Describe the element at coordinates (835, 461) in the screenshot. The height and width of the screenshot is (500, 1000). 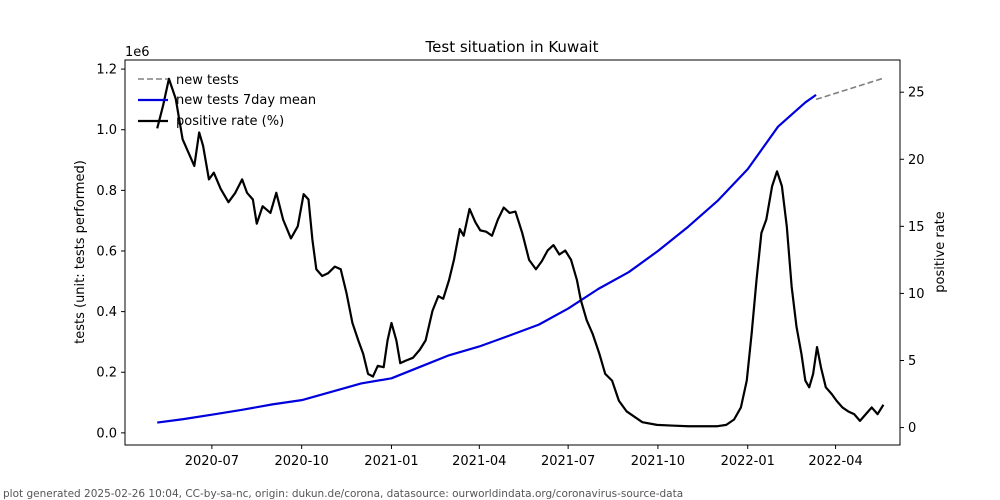
I see `x-tick-label-2022-04: 2022-04` at that location.